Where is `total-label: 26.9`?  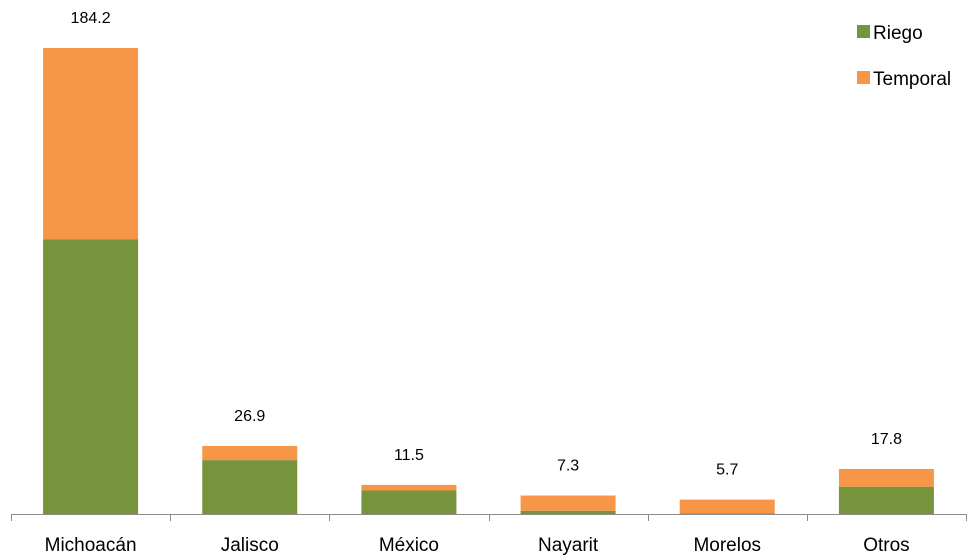 total-label: 26.9 is located at coordinates (249, 416).